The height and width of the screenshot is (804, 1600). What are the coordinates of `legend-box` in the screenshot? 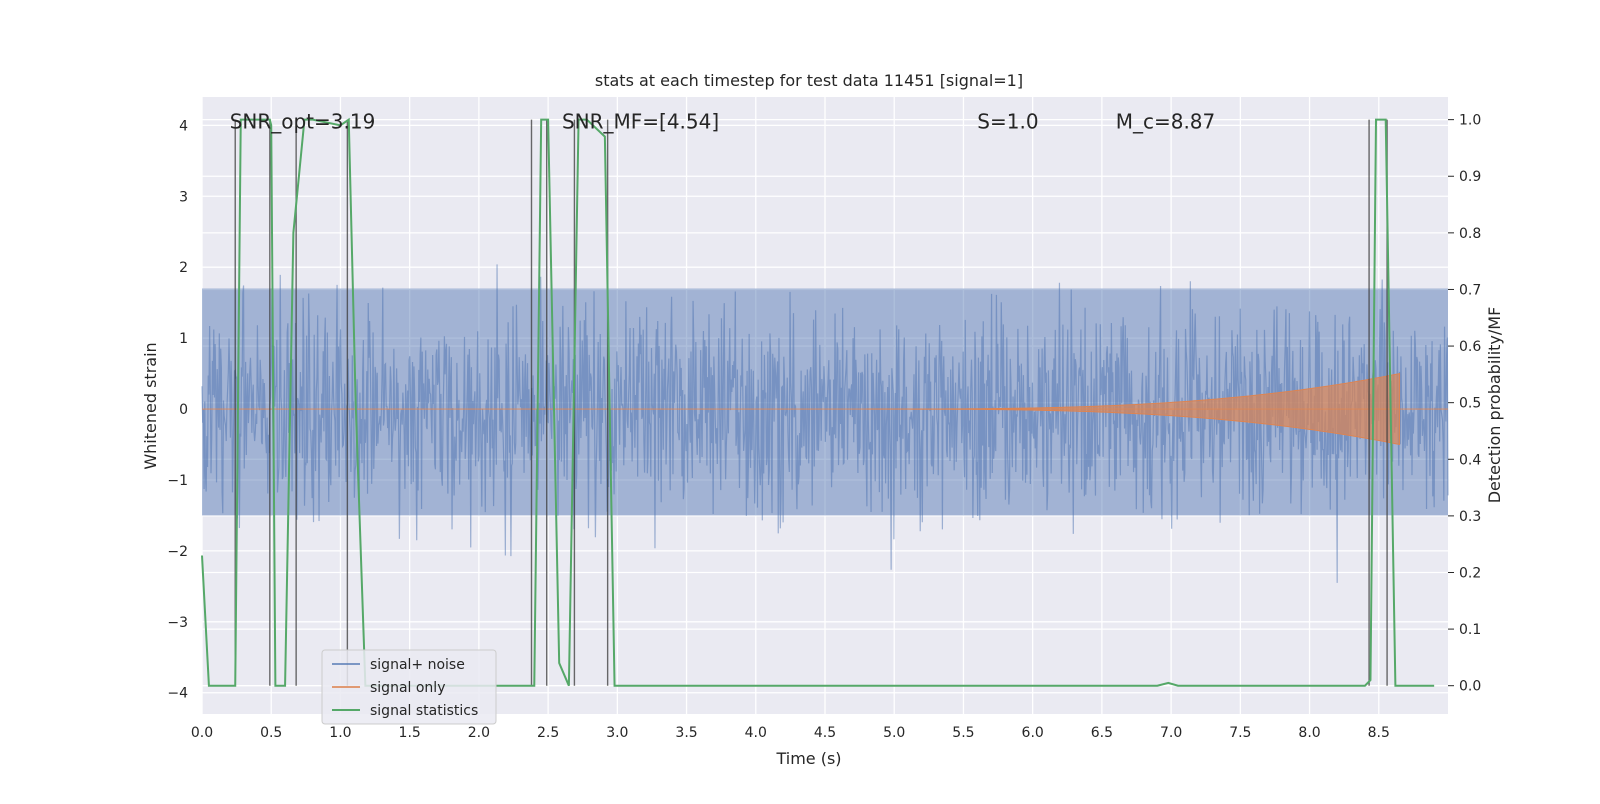 It's located at (409, 687).